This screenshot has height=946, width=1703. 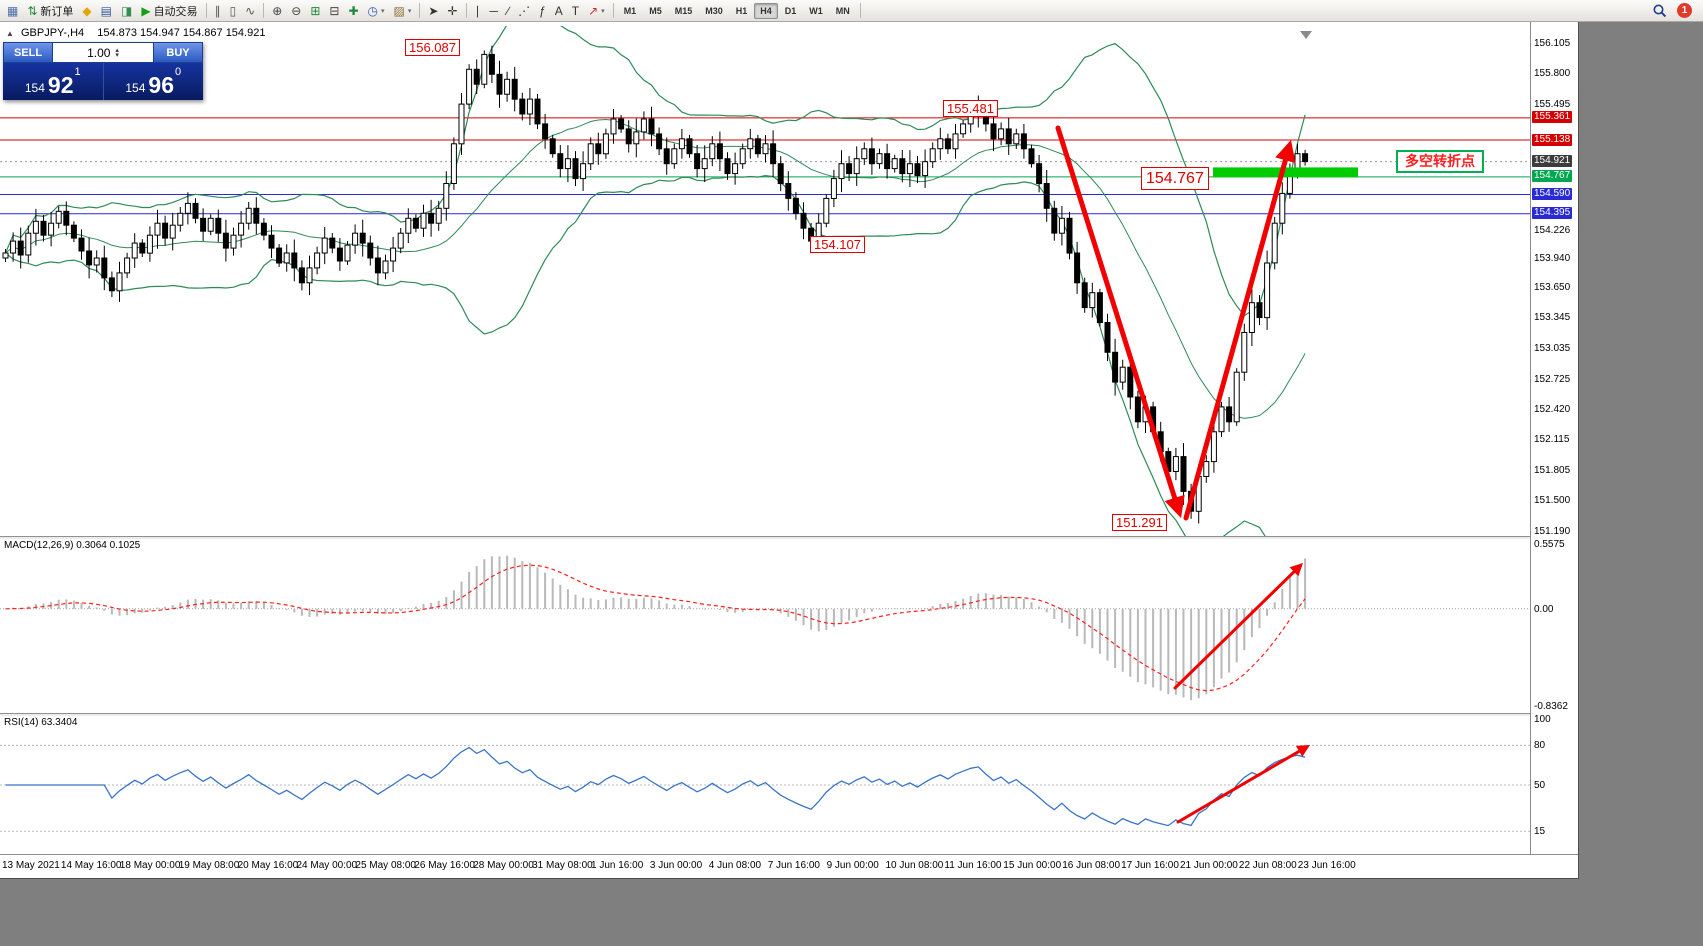 I want to click on macd-axis-label: 0.00, so click(x=1544, y=609).